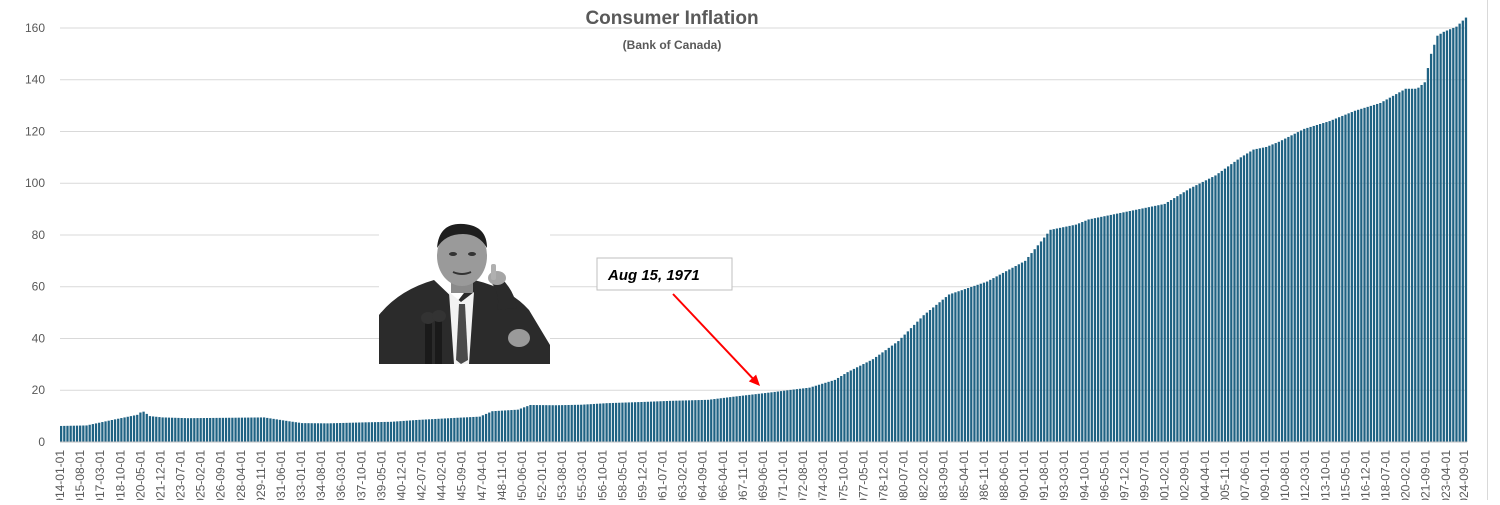  Describe the element at coordinates (221, 475) in the screenshot. I see `x-tick-label: 1926-09-01` at that location.